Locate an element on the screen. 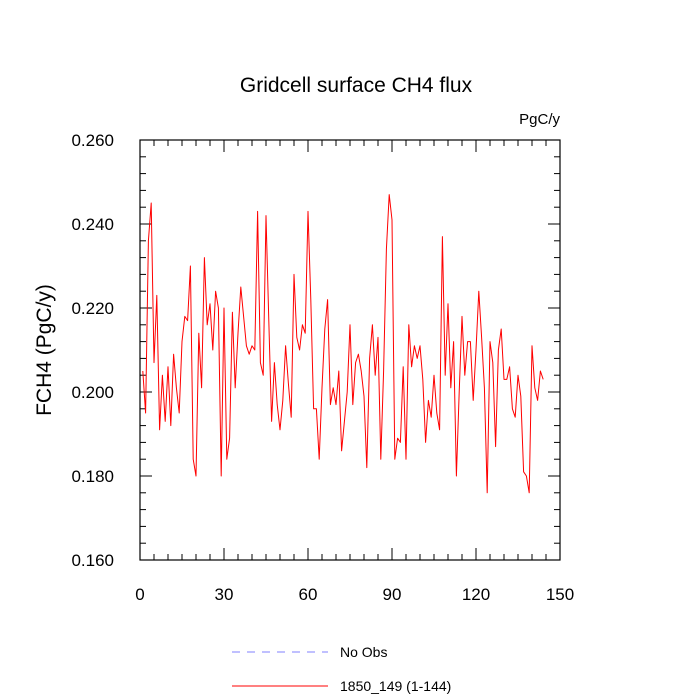 This screenshot has height=700, width=700. x-tick-label: 60 is located at coordinates (308, 594).